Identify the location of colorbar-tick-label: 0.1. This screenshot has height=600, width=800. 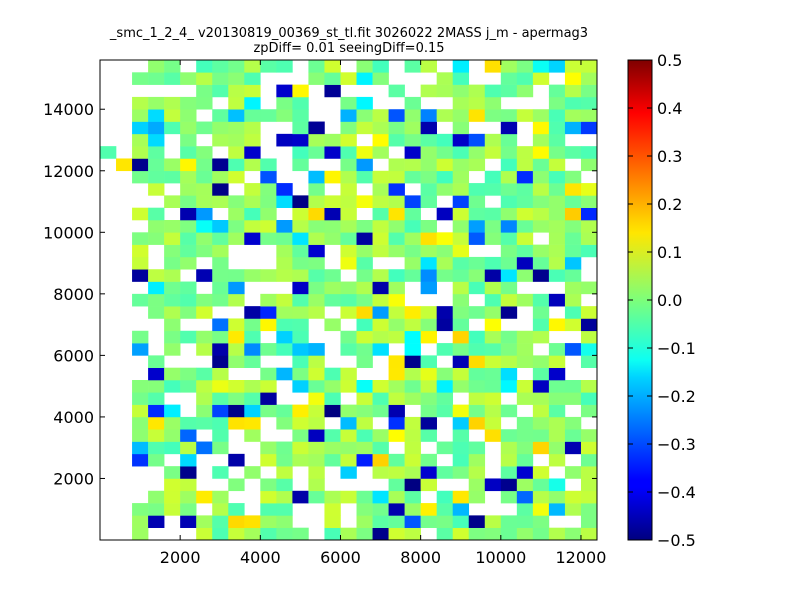
(669, 252).